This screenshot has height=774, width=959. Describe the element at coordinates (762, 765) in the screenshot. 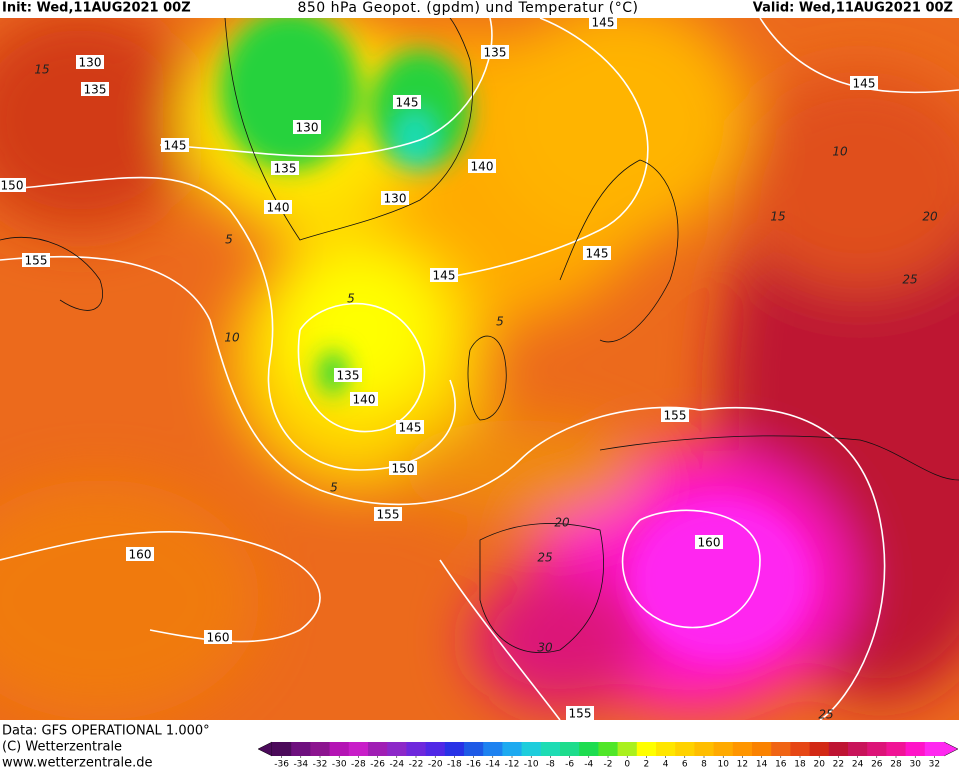

I see `color-bar-label: 14` at that location.